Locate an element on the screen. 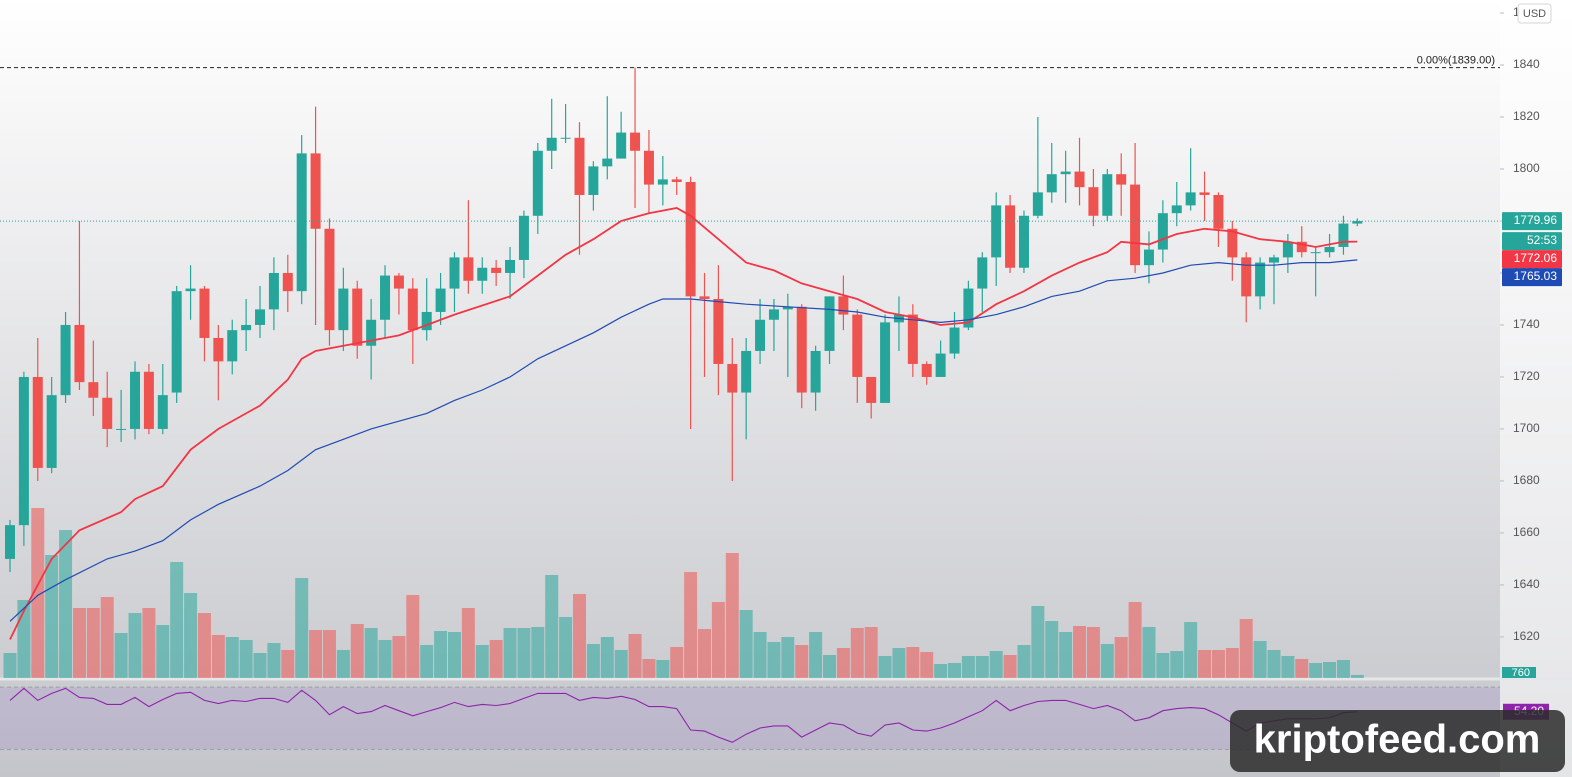 This screenshot has height=777, width=1572. watermark-bg is located at coordinates (1397, 741).